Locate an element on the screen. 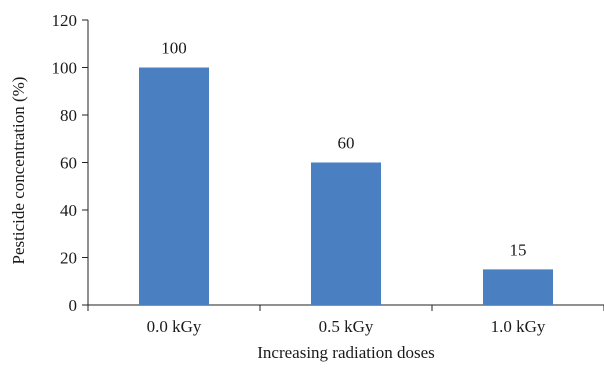 The height and width of the screenshot is (373, 604). y-tick-label: 120 is located at coordinates (65, 20).